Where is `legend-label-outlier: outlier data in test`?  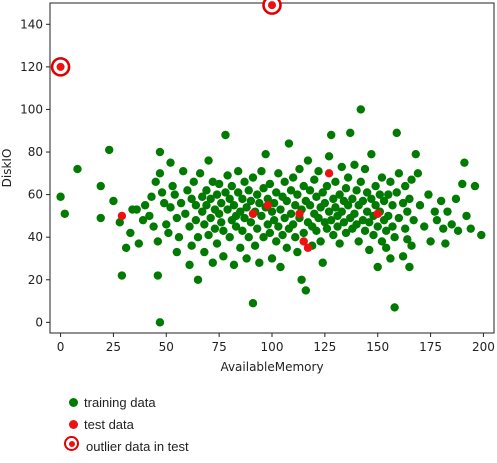
legend-label-outlier: outlier data in test is located at coordinates (137, 446).